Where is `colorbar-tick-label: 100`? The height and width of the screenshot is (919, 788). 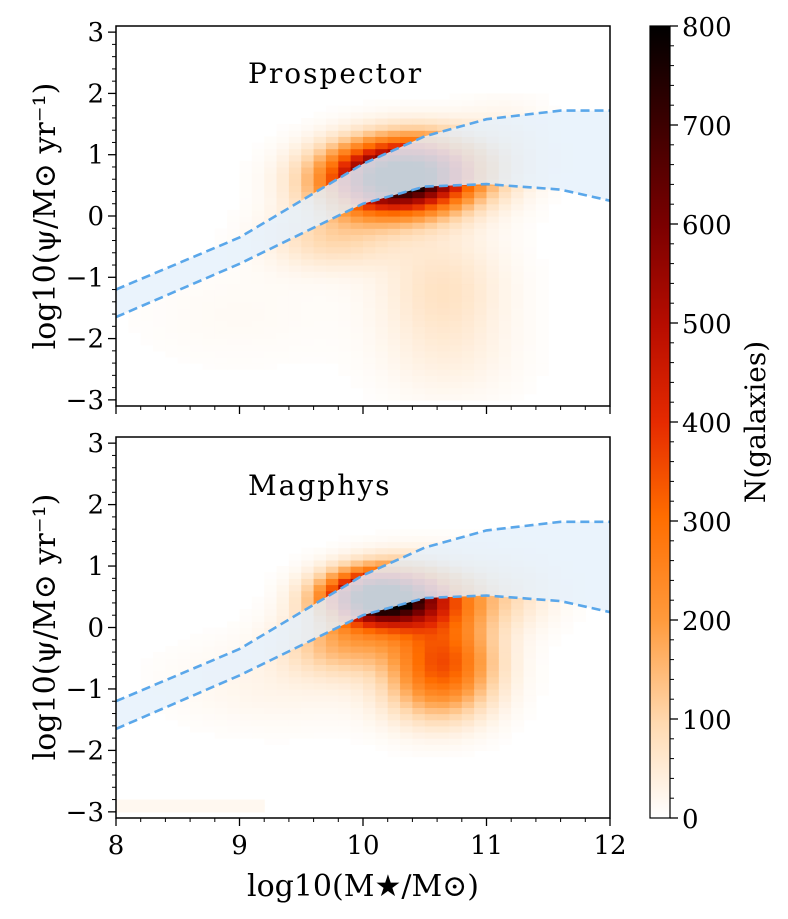
colorbar-tick-label: 100 is located at coordinates (707, 721).